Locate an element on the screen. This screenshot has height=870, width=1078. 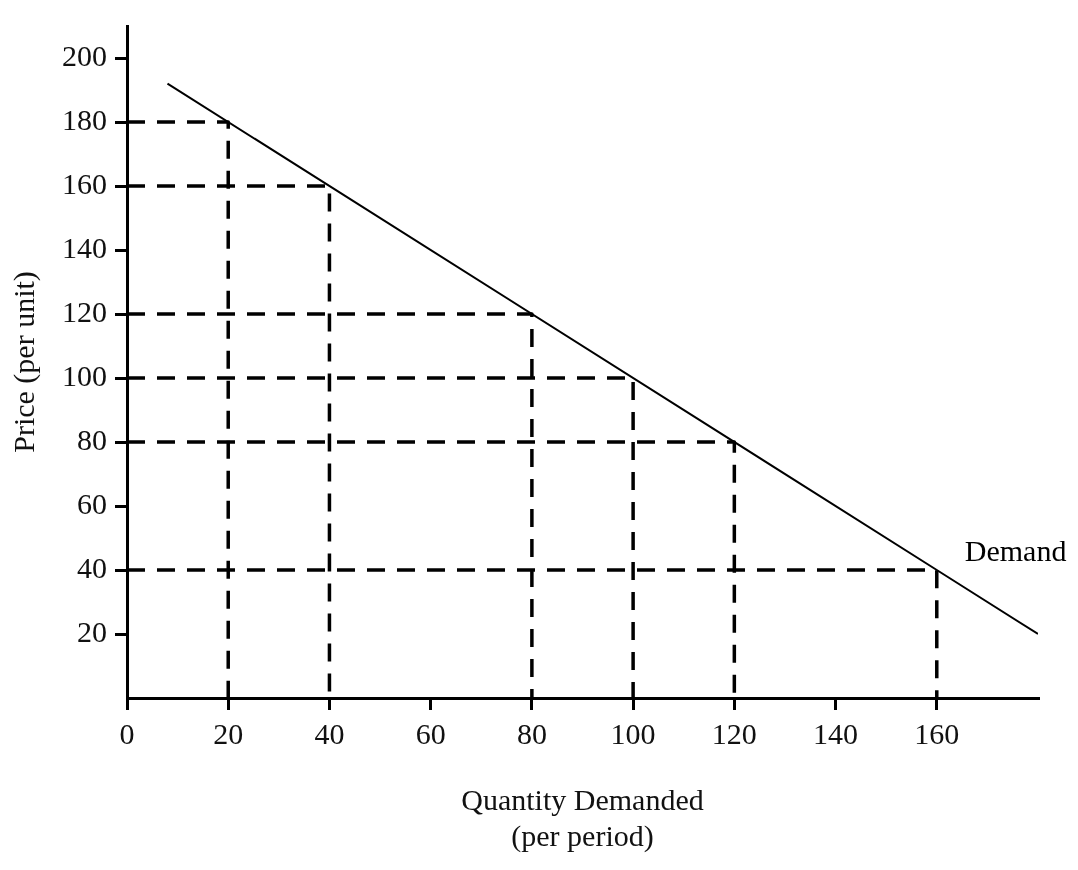
x-tick-label: 120 is located at coordinates (734, 733).